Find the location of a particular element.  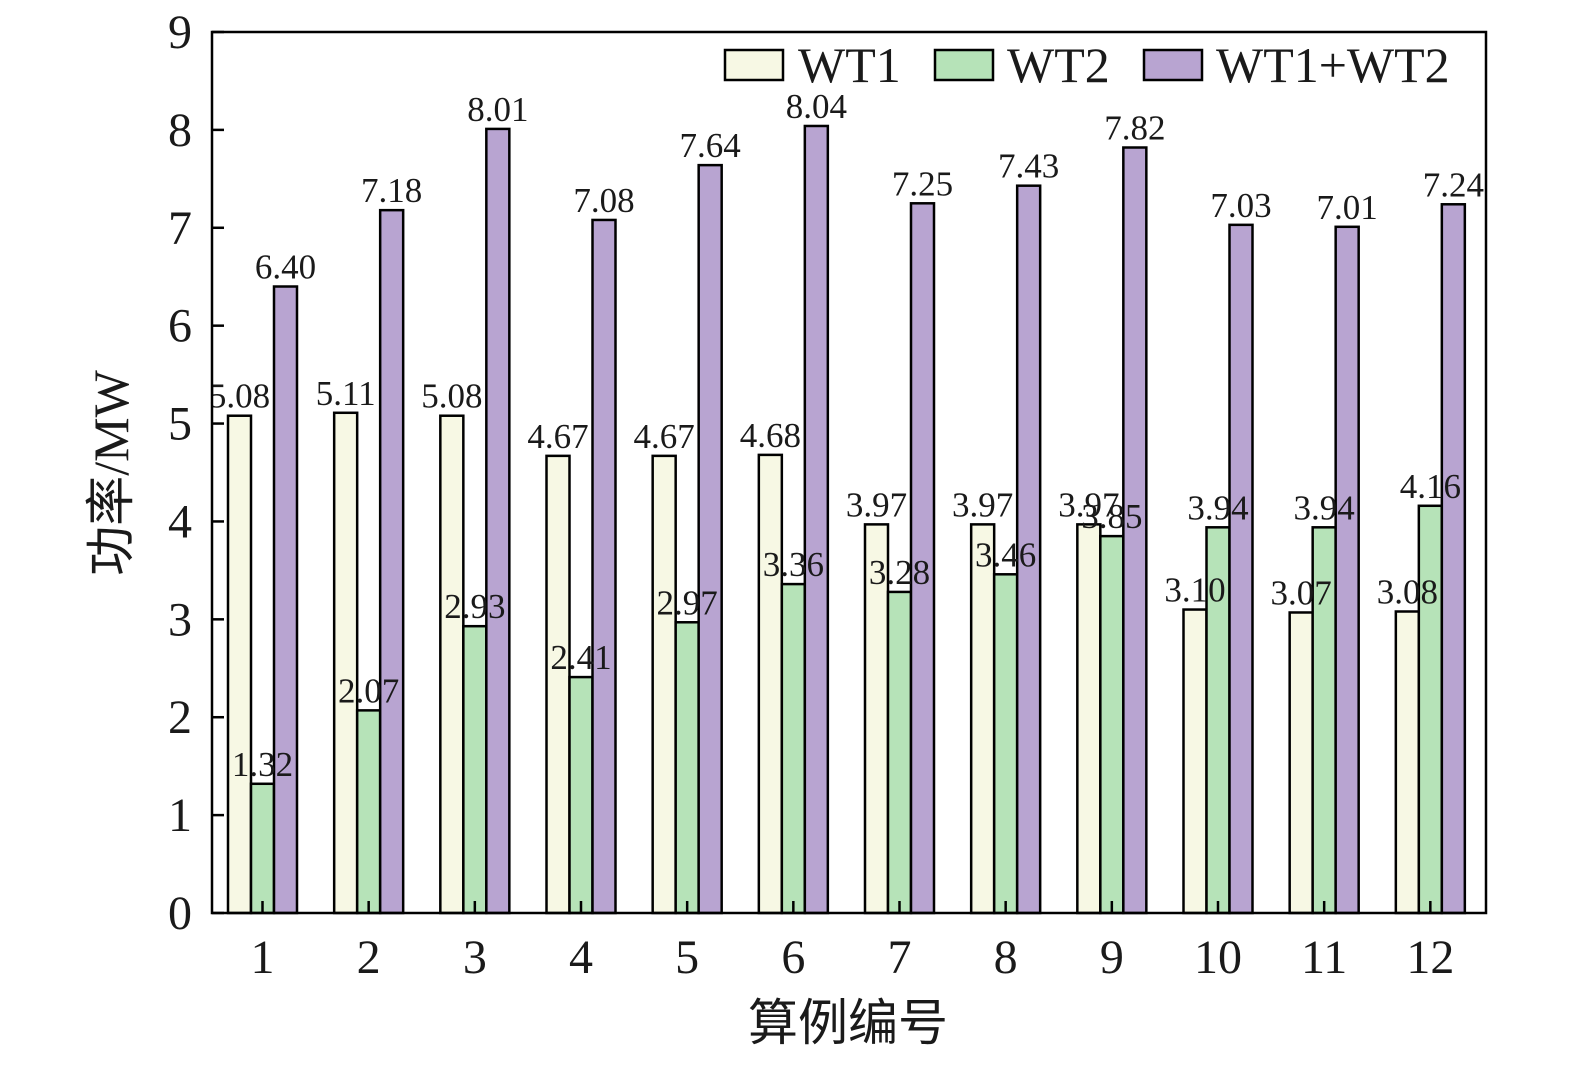

y-tick-label-4: 4 is located at coordinates (180, 521).